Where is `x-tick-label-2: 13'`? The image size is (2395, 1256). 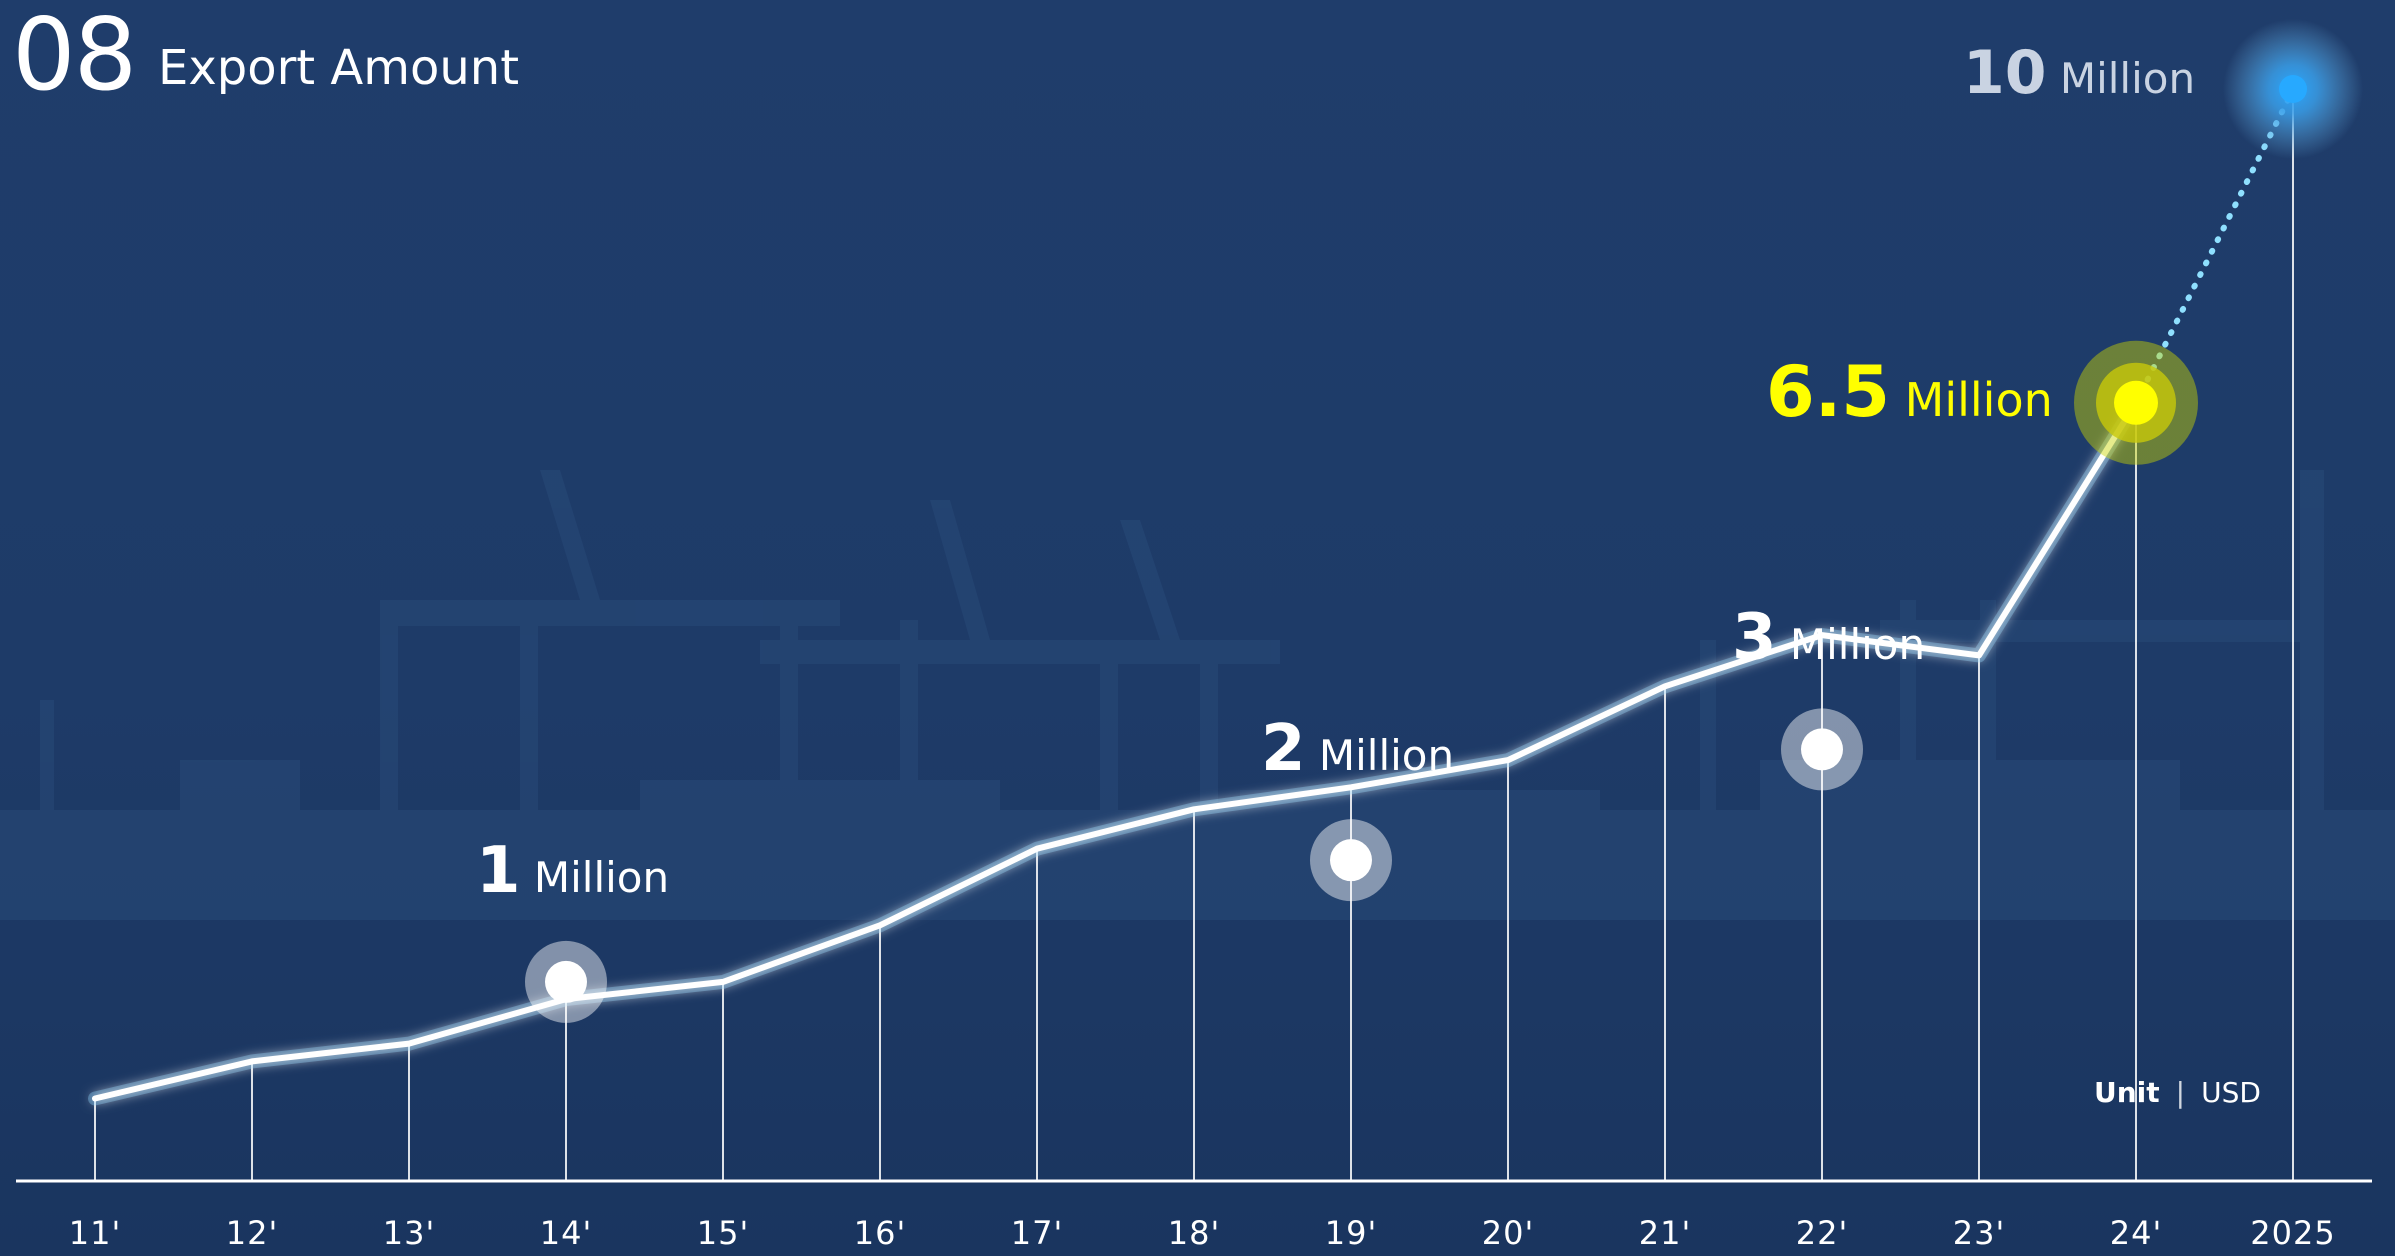
x-tick-label-2: 13' is located at coordinates (409, 1233).